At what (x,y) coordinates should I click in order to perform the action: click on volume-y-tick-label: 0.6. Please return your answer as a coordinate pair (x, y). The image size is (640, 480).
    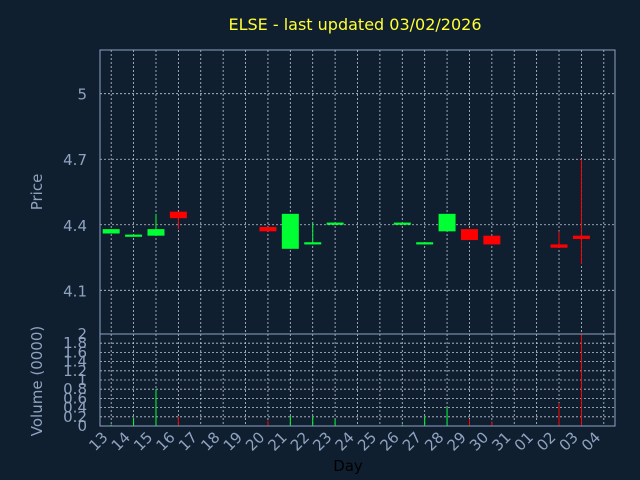
    Looking at the image, I should click on (75, 398).